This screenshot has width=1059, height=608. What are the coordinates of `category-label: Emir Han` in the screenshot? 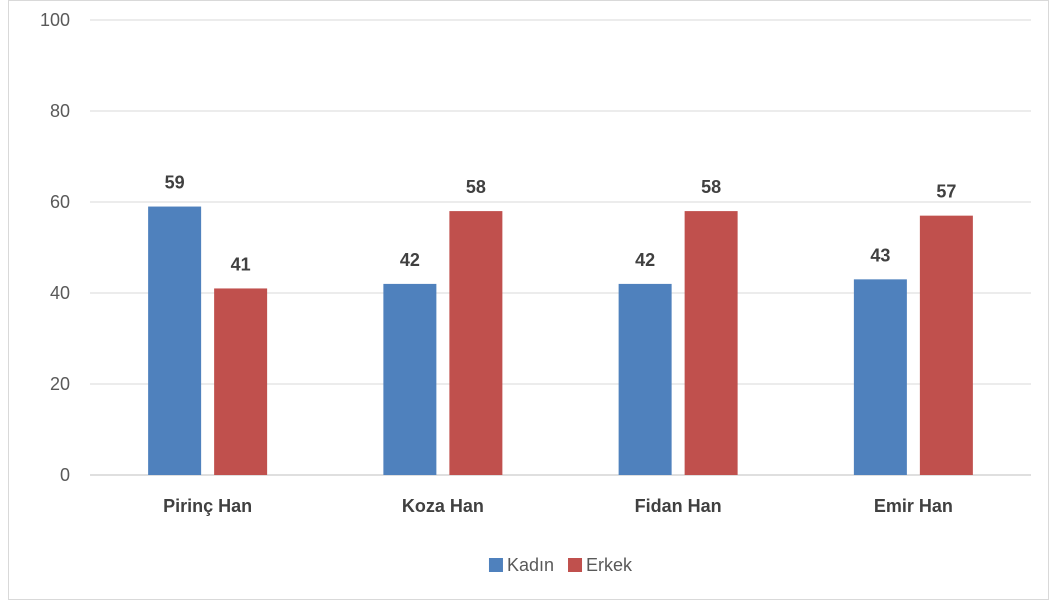 It's located at (913, 506).